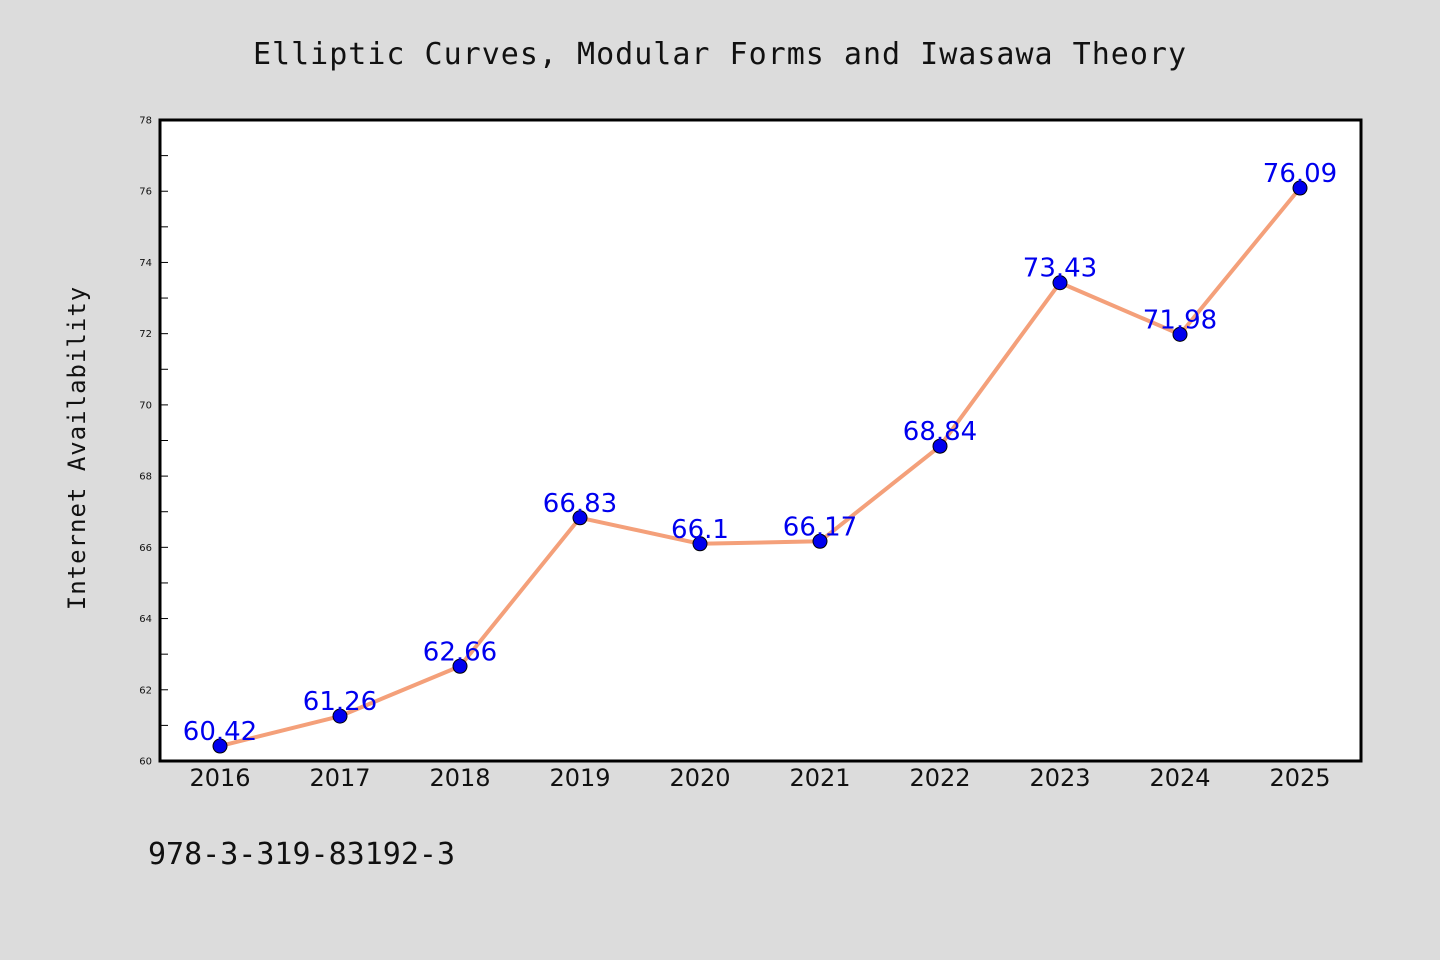 The height and width of the screenshot is (960, 1440). Describe the element at coordinates (699, 778) in the screenshot. I see `x-tick-label: 2020` at that location.